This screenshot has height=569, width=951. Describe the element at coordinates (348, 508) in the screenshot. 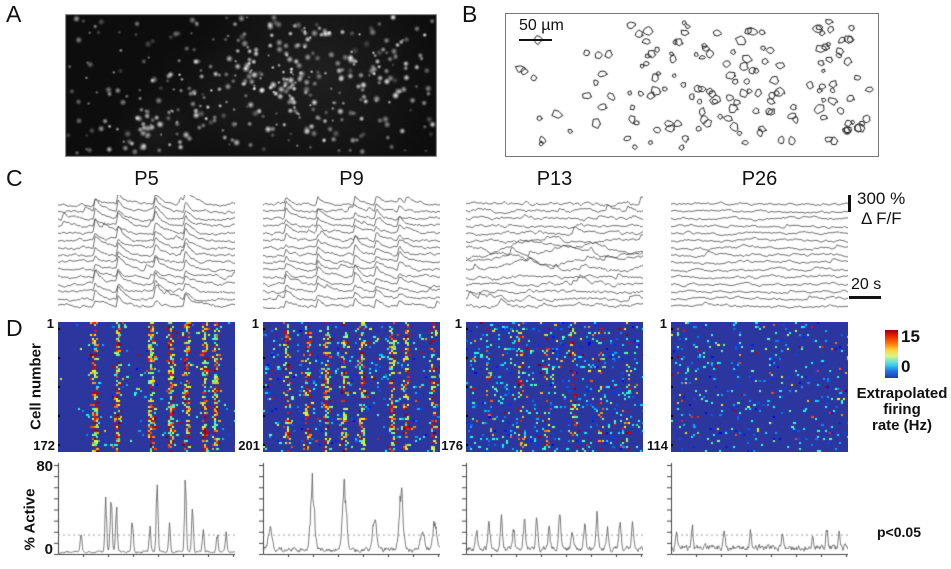

I see `percent-active-plot-p9` at that location.